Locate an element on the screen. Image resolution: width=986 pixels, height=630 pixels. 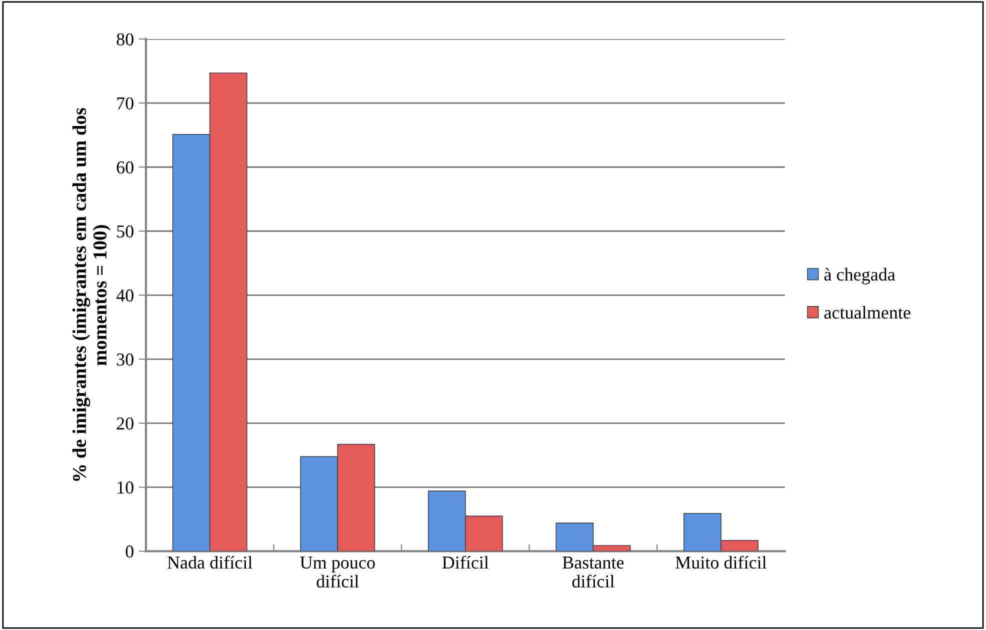
y-tick-label: 10 is located at coordinates (126, 487).